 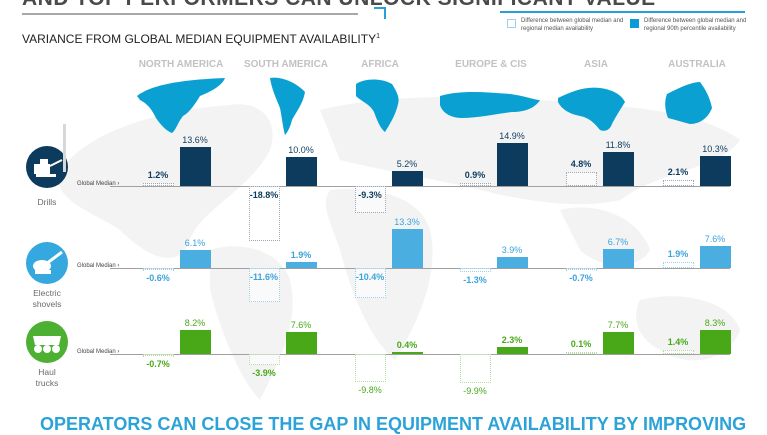 What do you see at coordinates (301, 255) in the screenshot?
I see `data-label-90th-percentile: 1.9%` at bounding box center [301, 255].